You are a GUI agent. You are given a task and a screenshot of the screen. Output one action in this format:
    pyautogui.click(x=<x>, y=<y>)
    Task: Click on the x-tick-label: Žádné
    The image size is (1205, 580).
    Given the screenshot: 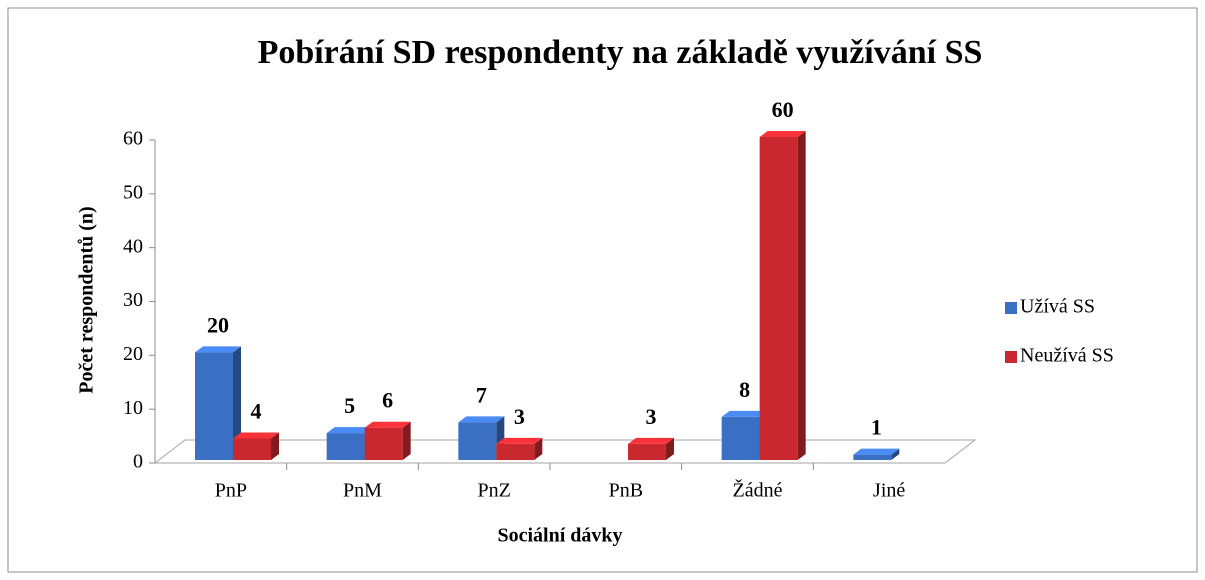 What is the action you would take?
    pyautogui.click(x=758, y=490)
    